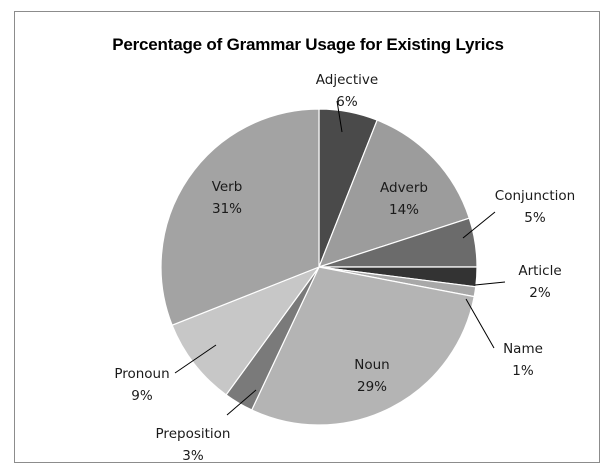 This screenshot has width=613, height=470. I want to click on pie-slice-noun, so click(362, 346).